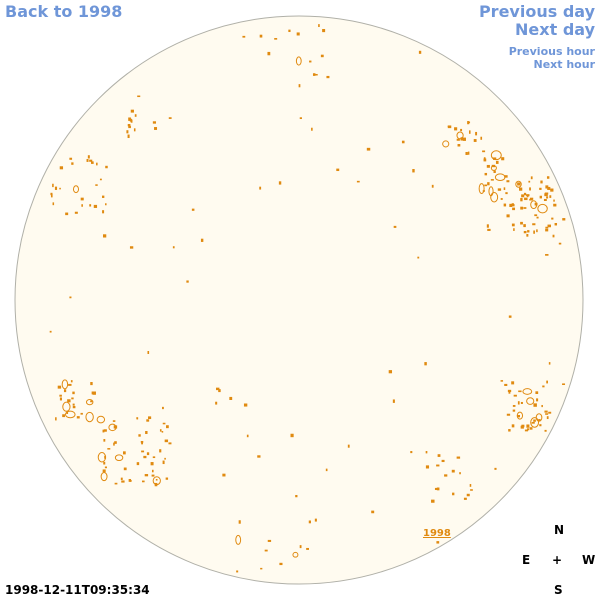 The image size is (600, 600). I want to click on back-to-year-link: Back to 1998, so click(64, 11).